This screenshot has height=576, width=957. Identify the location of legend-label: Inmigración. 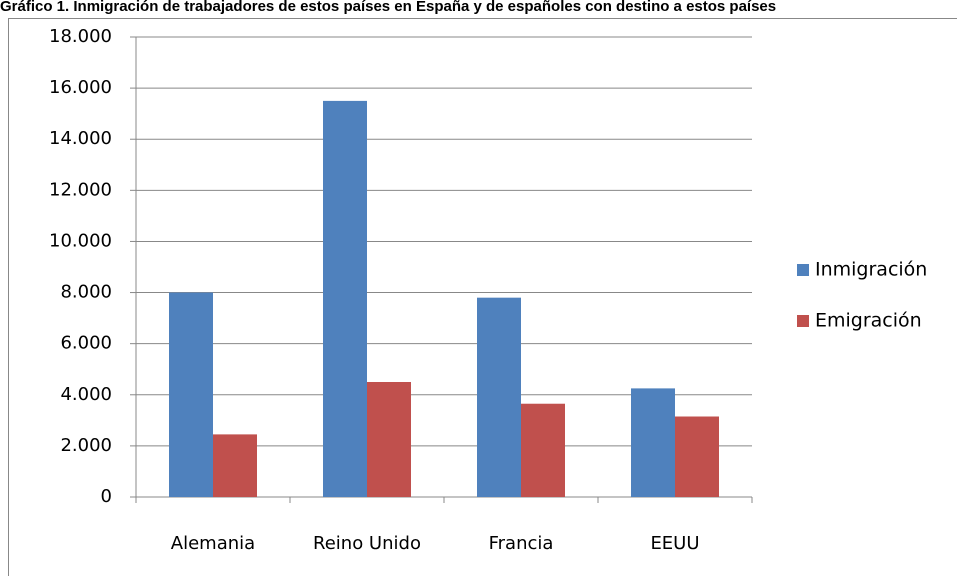
(871, 270).